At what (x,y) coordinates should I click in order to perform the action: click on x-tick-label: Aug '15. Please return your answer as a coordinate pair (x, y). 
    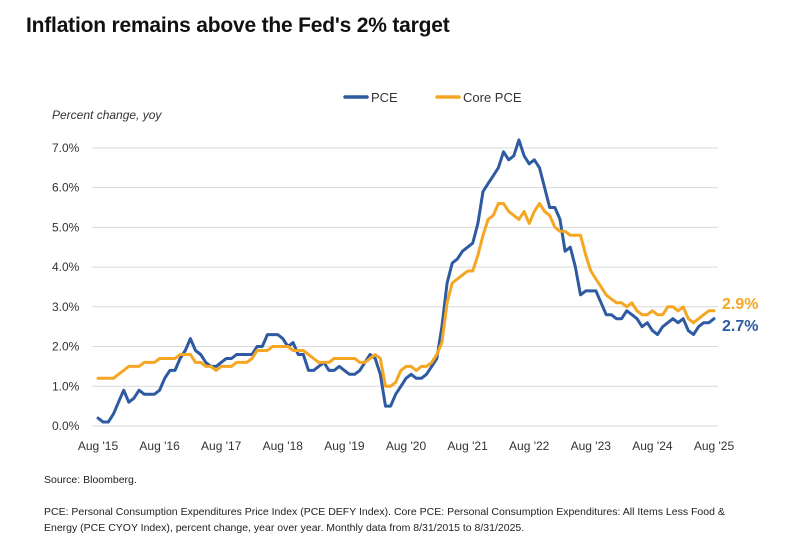
    Looking at the image, I should click on (98, 446).